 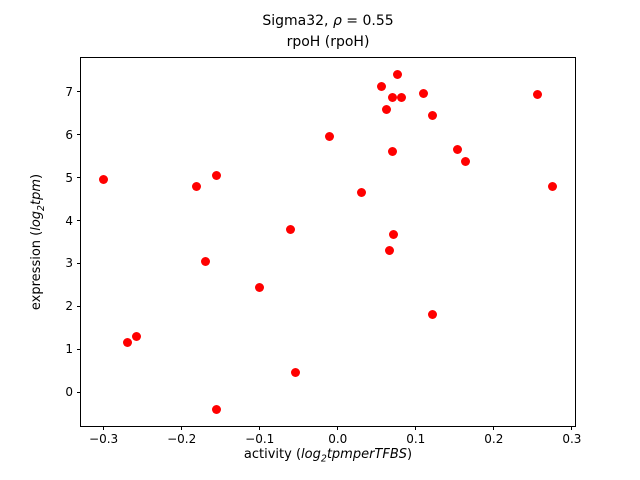 I want to click on x-axis-label: activity (log2tpmperTFBS), so click(x=328, y=456).